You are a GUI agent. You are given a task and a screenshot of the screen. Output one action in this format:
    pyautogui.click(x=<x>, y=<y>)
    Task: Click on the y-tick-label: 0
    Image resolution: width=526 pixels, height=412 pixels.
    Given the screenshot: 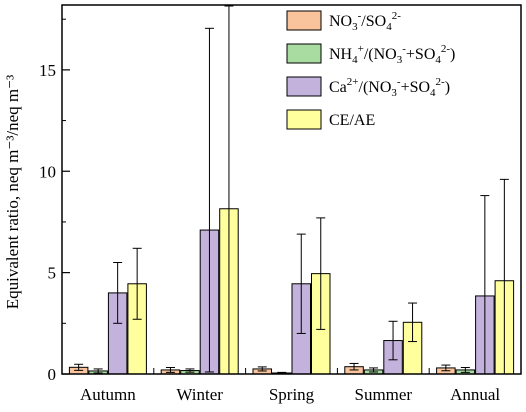 What is the action you would take?
    pyautogui.click(x=52, y=374)
    